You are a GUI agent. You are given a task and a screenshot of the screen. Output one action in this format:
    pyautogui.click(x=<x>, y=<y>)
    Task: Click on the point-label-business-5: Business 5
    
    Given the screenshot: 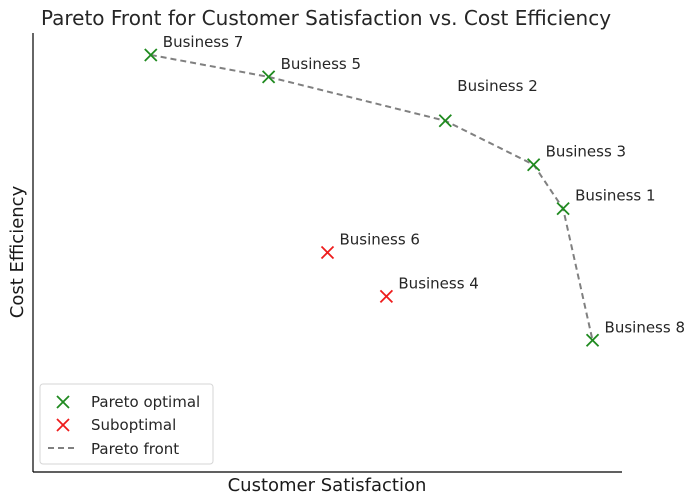 What is the action you would take?
    pyautogui.click(x=321, y=64)
    